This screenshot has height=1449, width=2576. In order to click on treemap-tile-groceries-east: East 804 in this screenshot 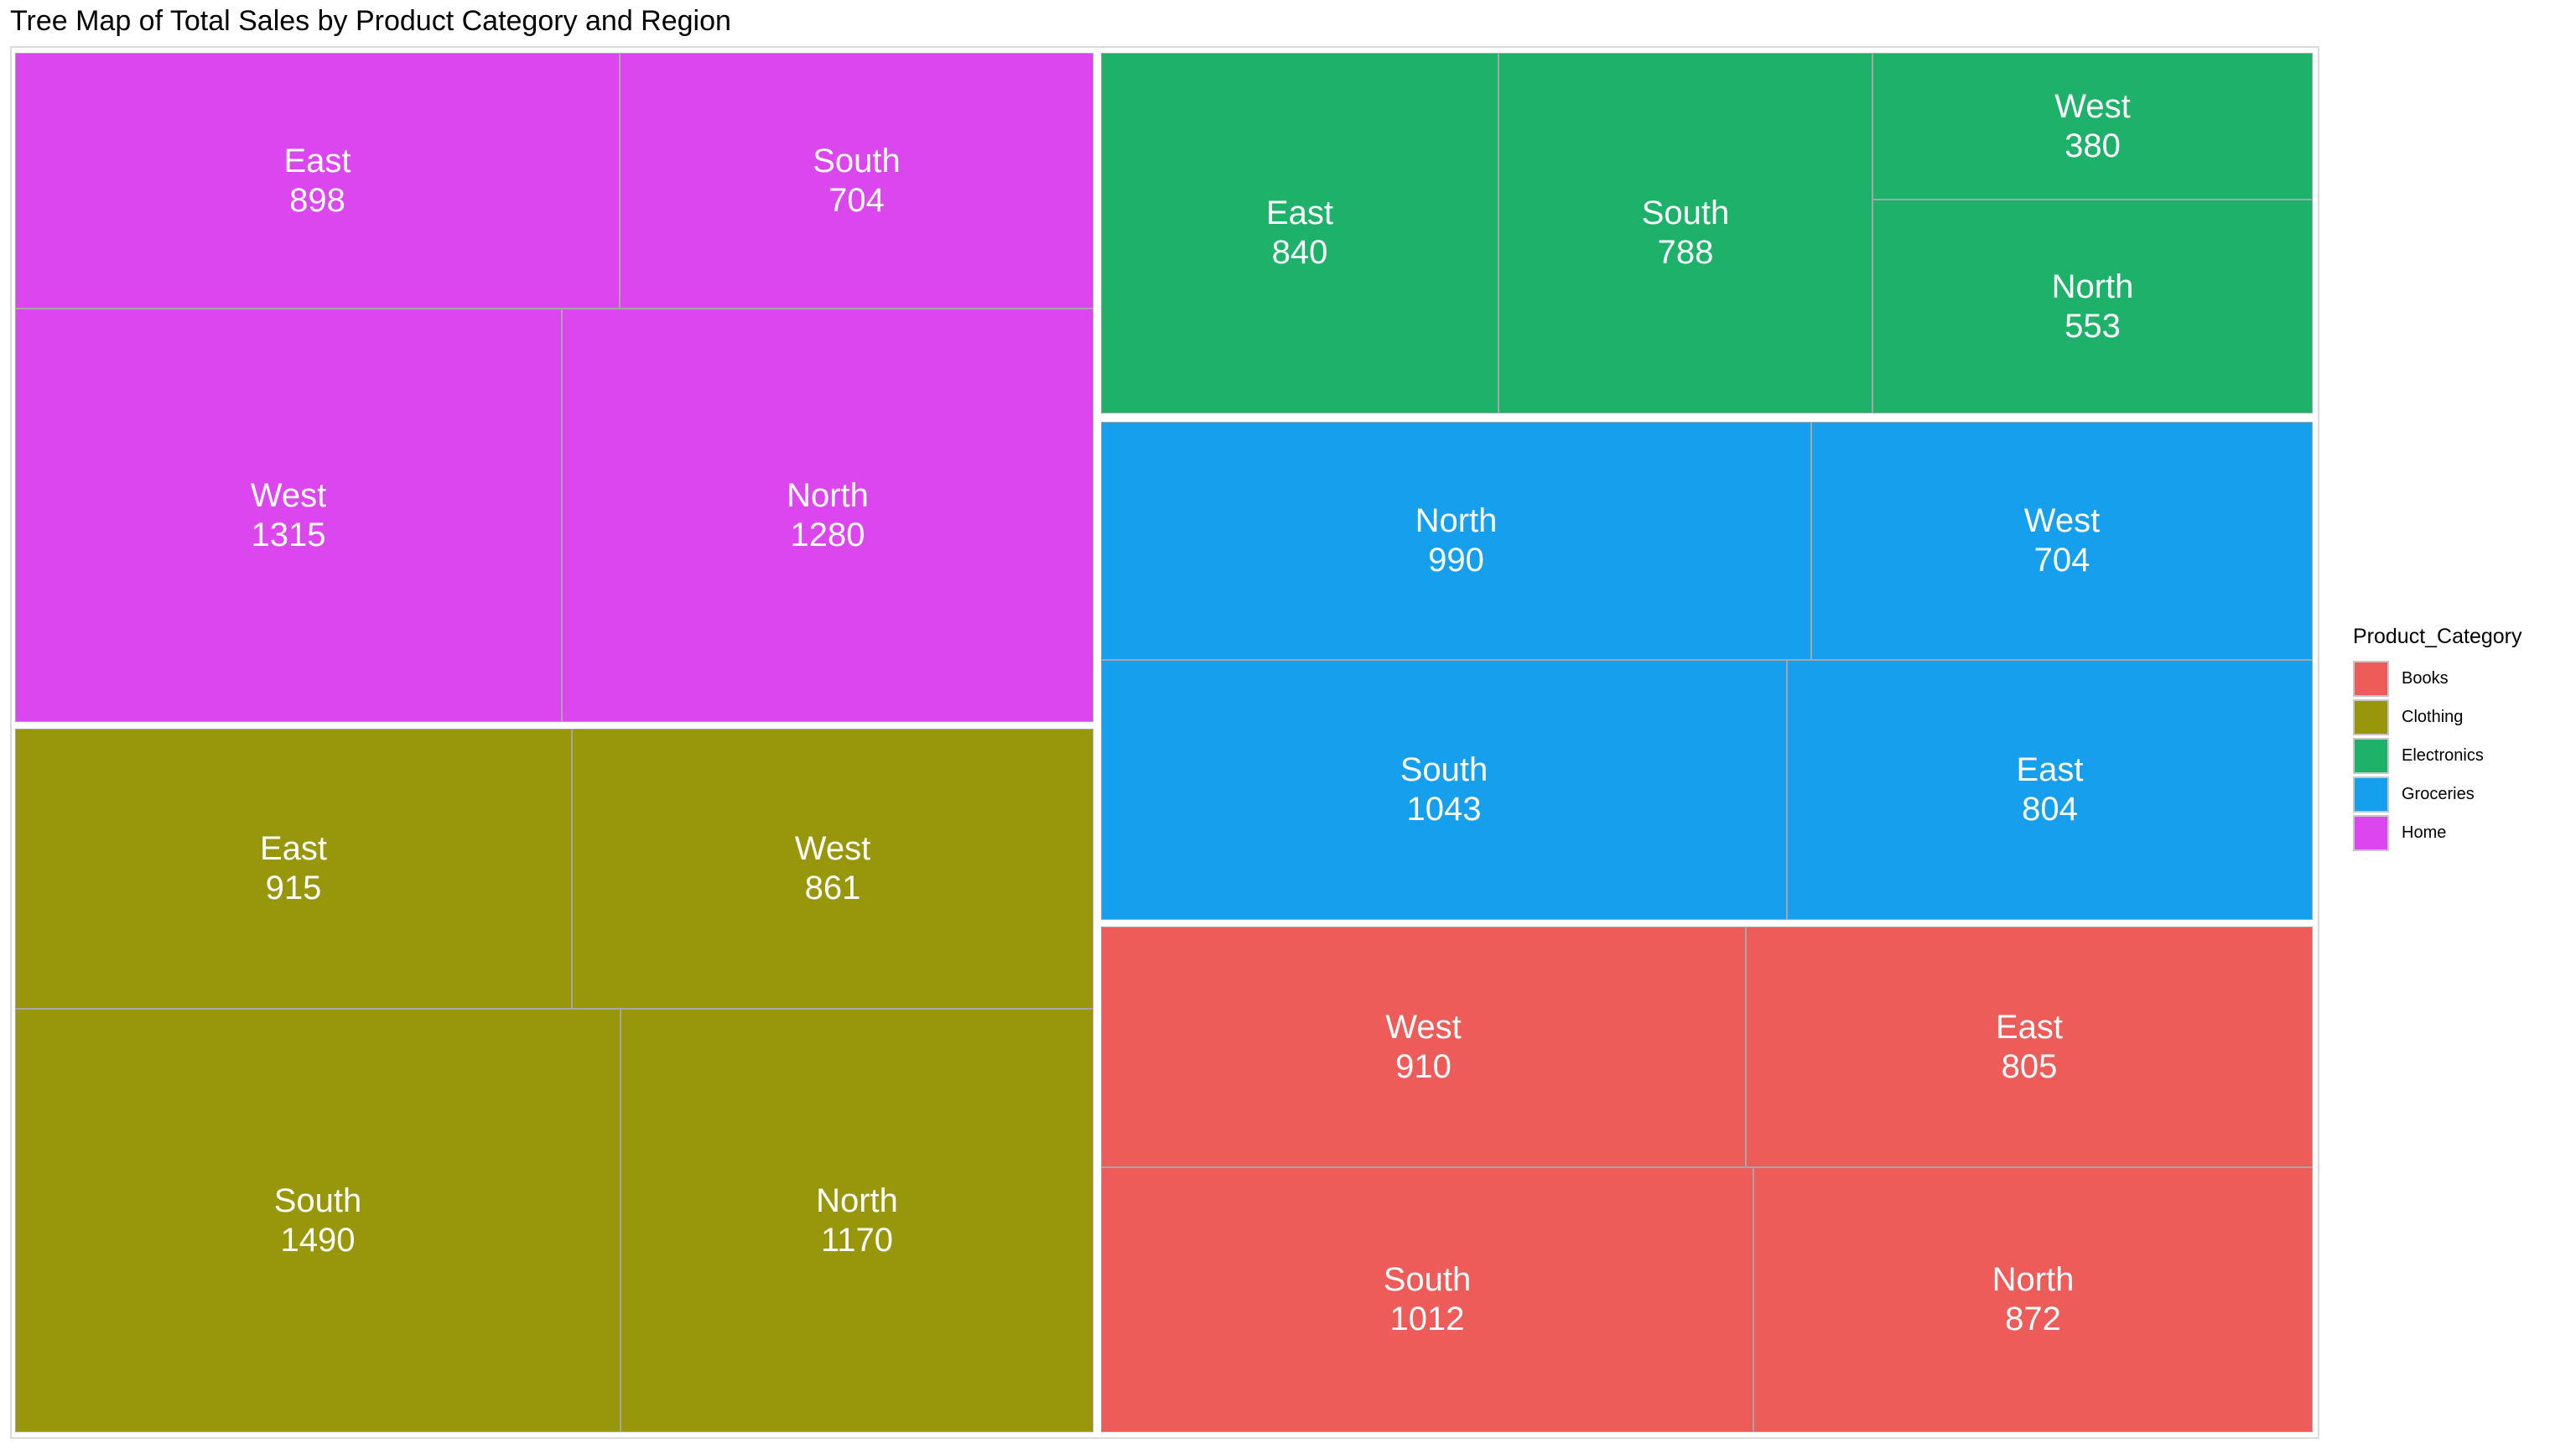, I will do `click(2050, 790)`.